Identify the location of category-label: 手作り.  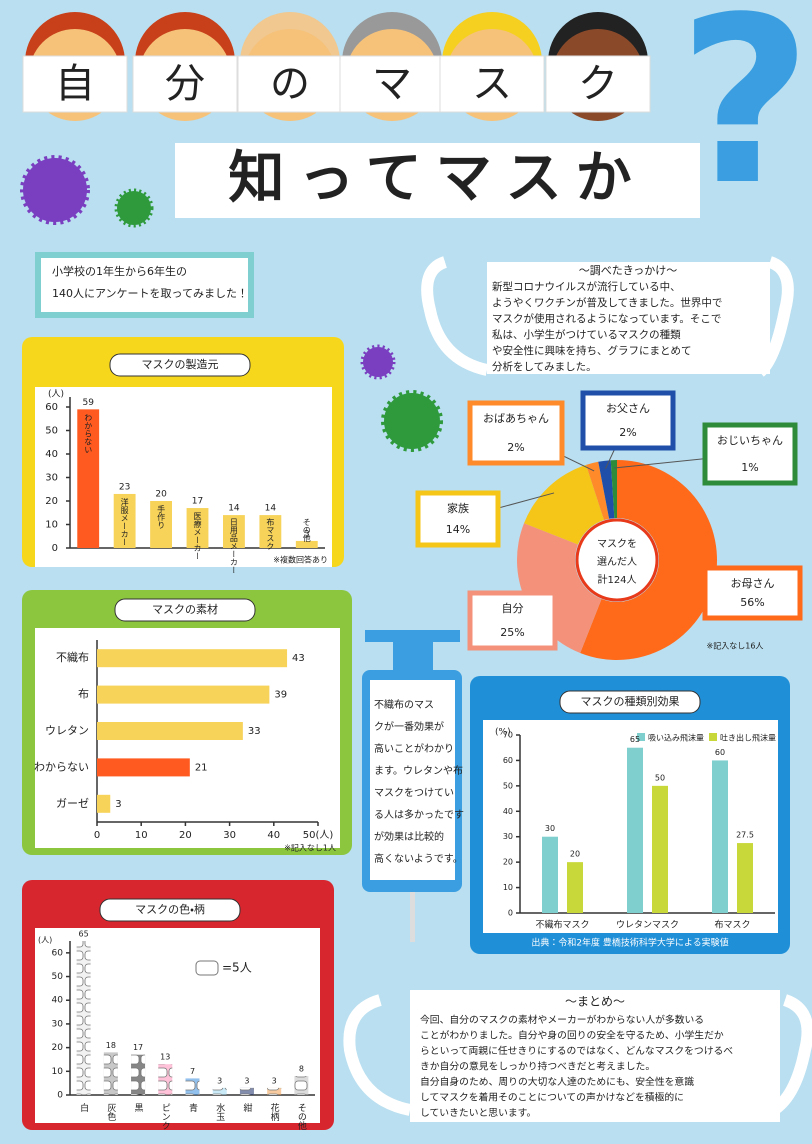
(161, 516).